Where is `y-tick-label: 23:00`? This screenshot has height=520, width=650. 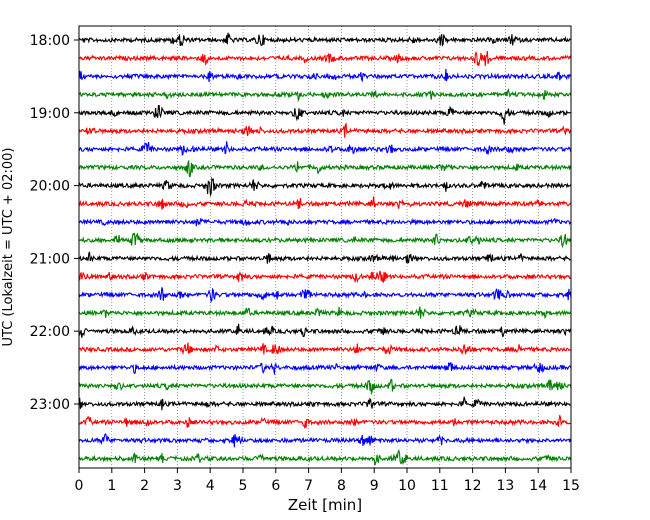
y-tick-label: 23:00 is located at coordinates (50, 405).